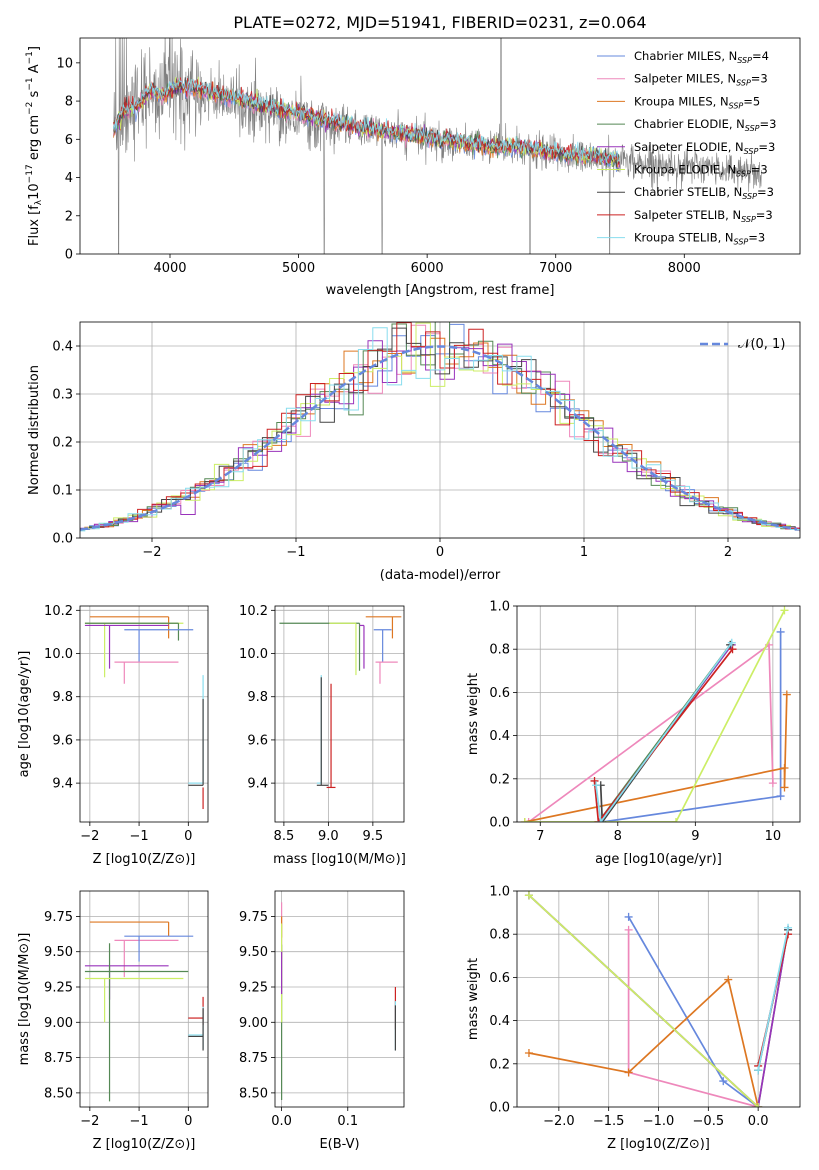  Describe the element at coordinates (773, 999) in the screenshot. I see `weight-line-kro-stelib` at that location.